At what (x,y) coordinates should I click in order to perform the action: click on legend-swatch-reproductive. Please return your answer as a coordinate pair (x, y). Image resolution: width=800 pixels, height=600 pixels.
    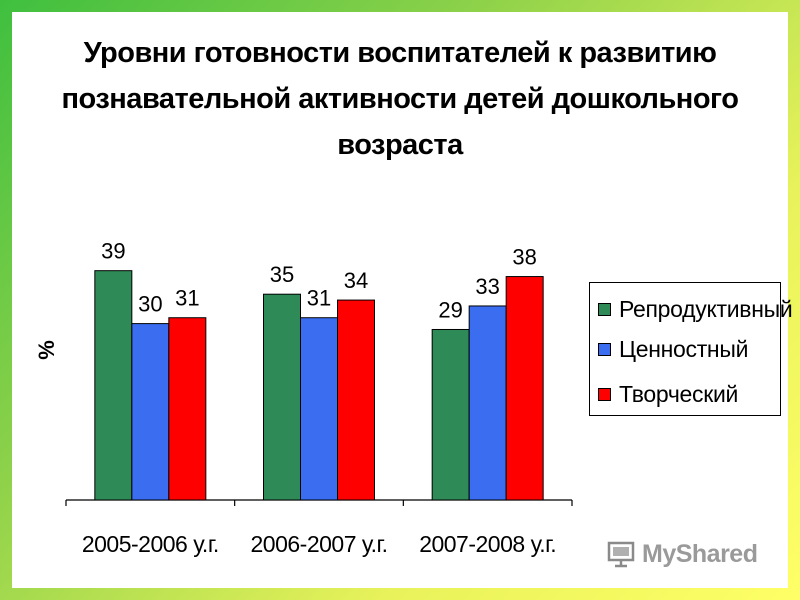
    Looking at the image, I should click on (604, 309).